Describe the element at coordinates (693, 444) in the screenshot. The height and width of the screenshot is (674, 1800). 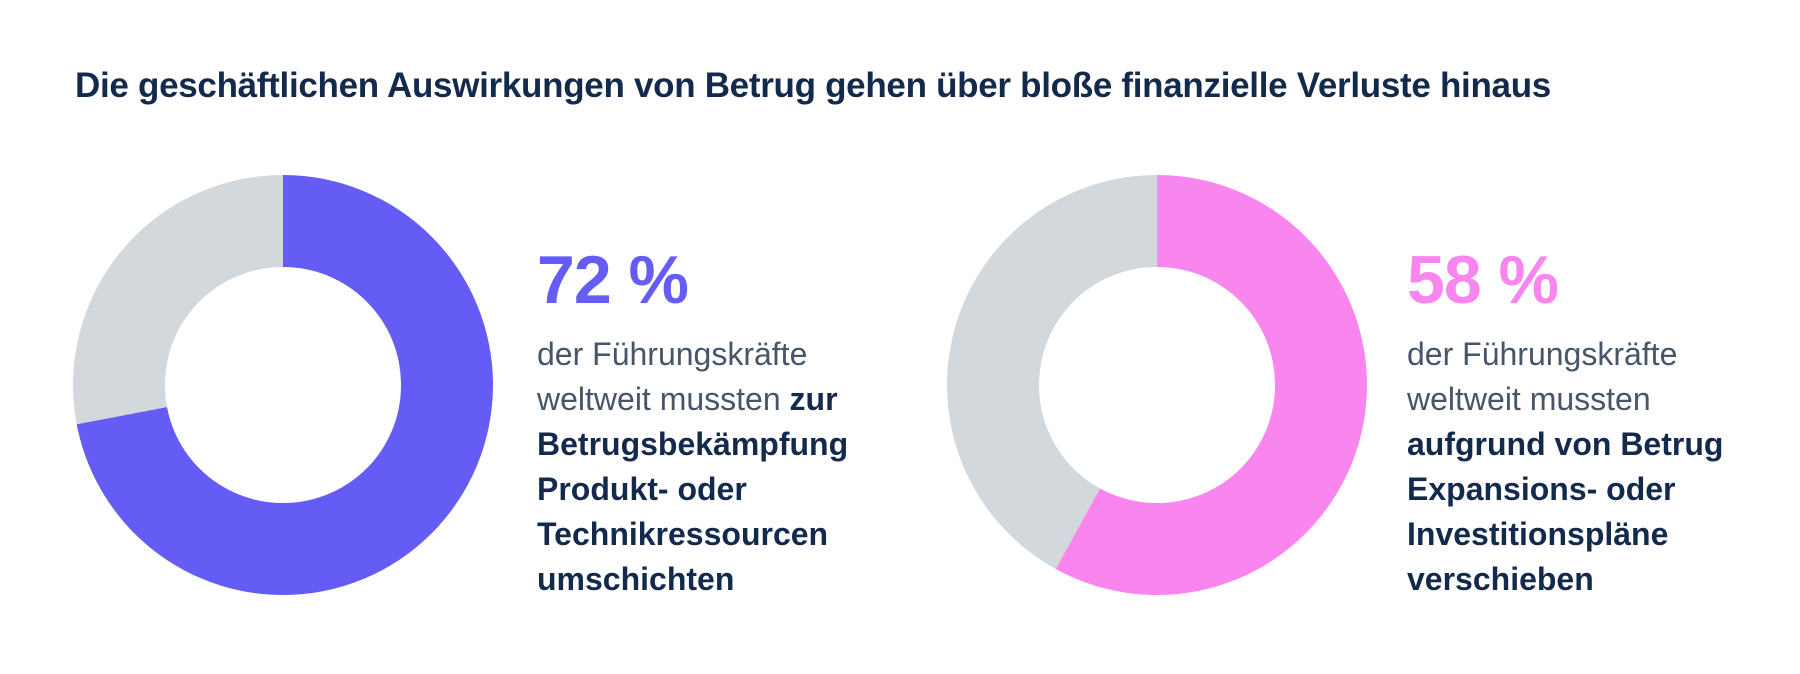
I see `stat-desc-line-bold: Betrugsbekämpfung` at that location.